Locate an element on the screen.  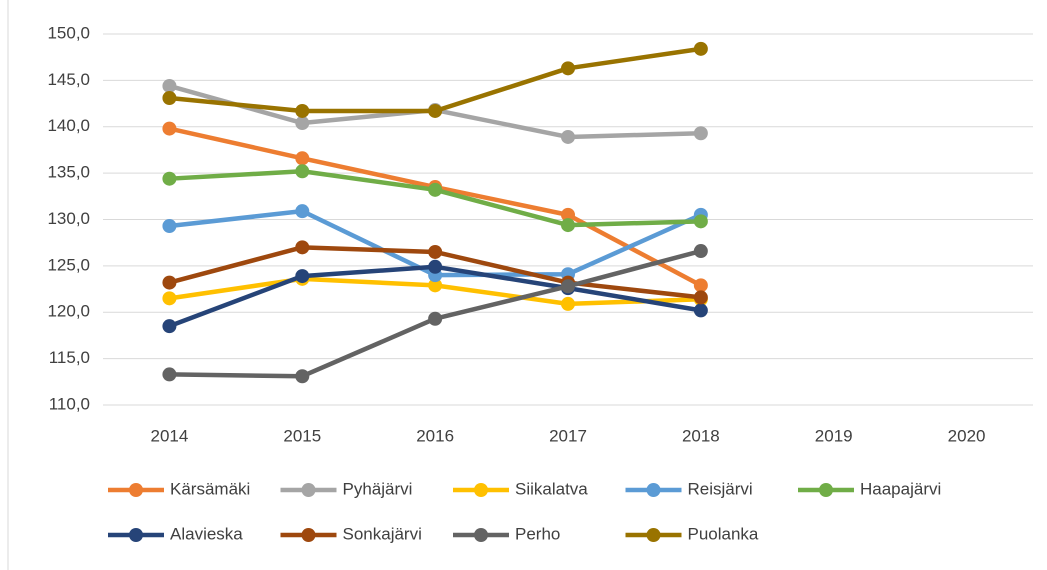
legend-label: Alavieska is located at coordinates (206, 533).